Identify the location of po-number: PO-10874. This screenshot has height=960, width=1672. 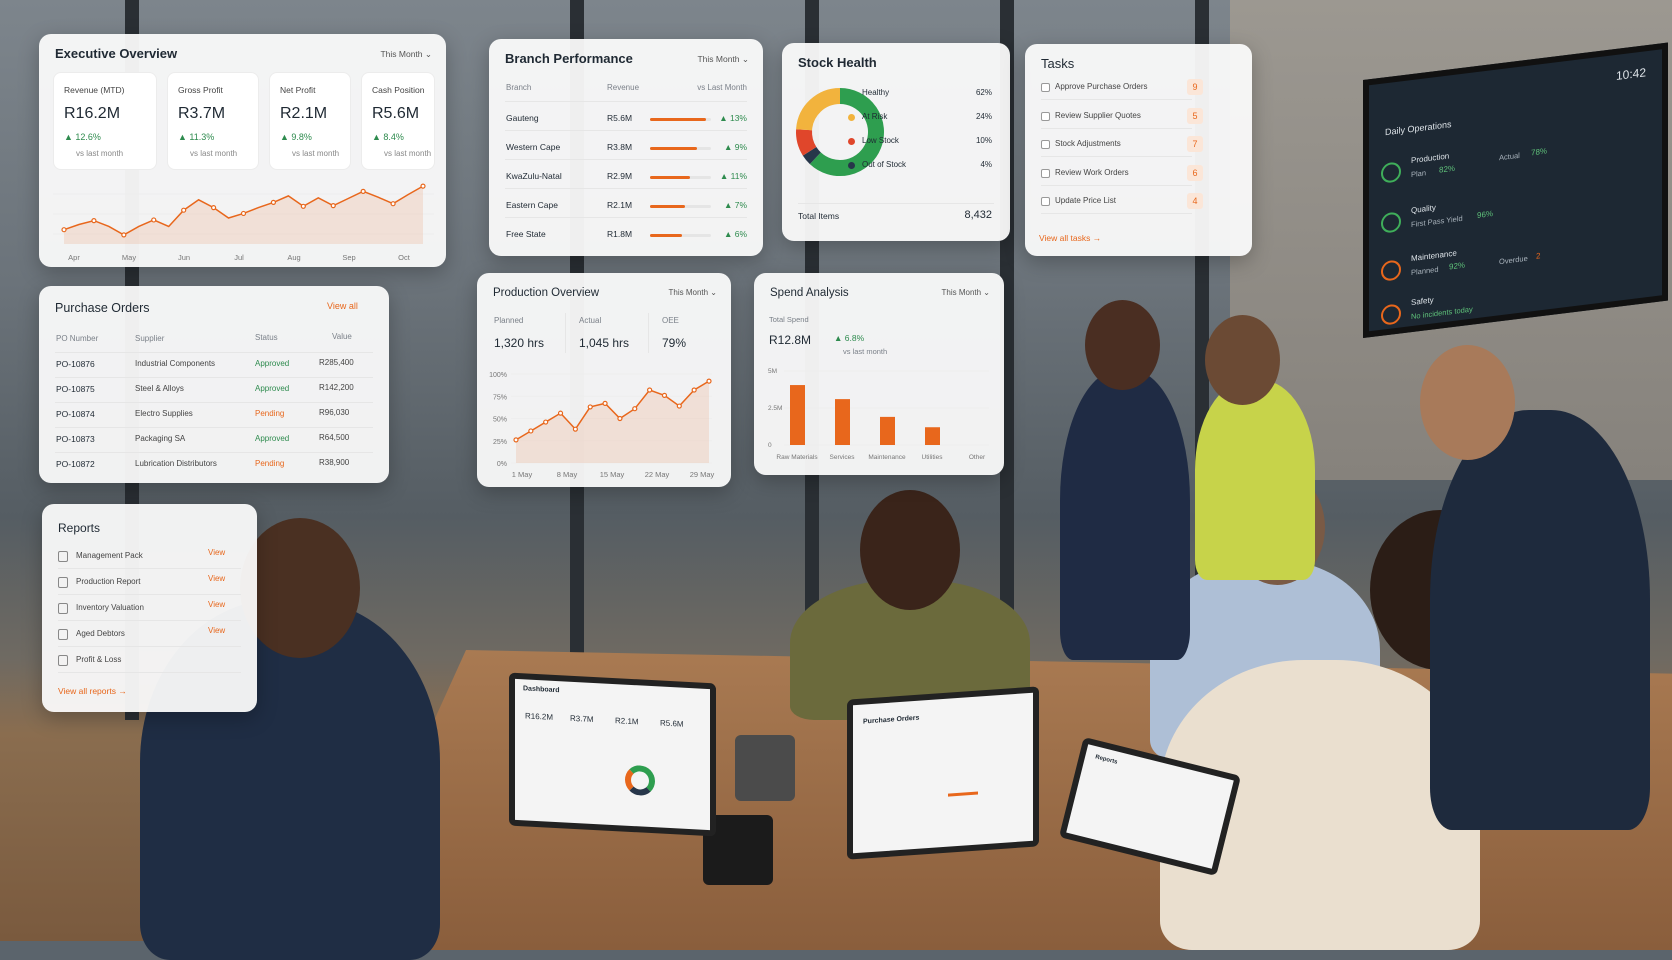
(75, 414).